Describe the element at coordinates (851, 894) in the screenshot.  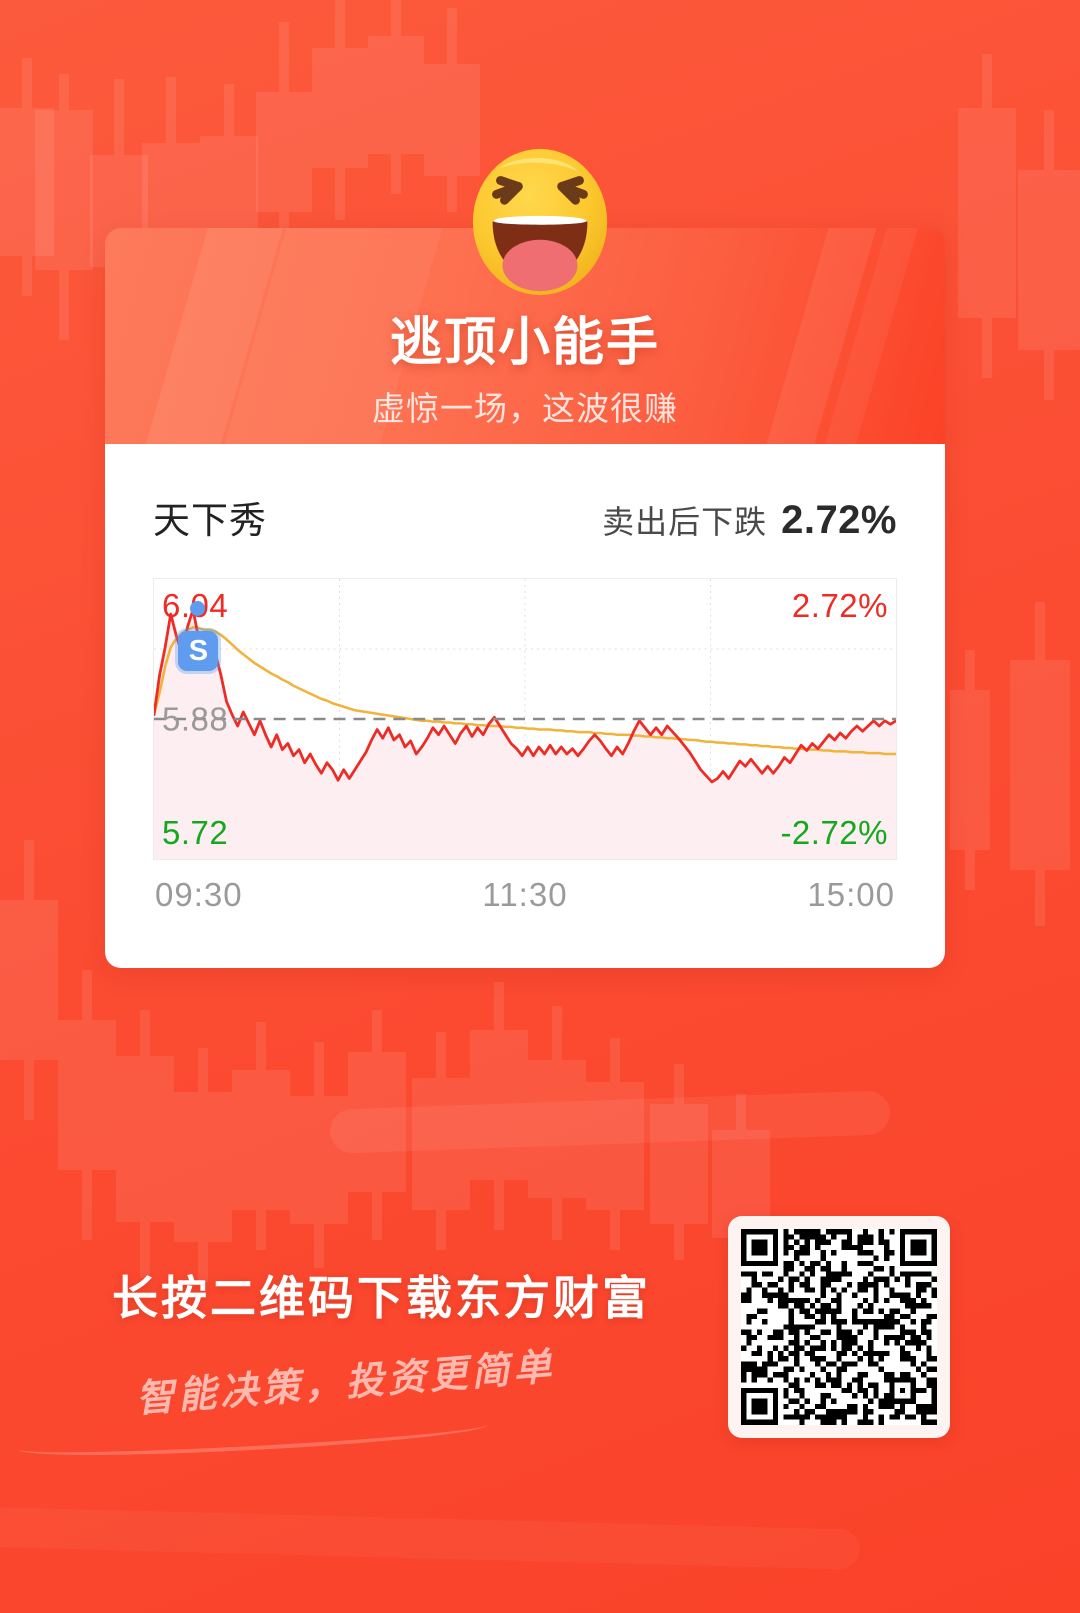
I see `x-axis-end: 15:00` at that location.